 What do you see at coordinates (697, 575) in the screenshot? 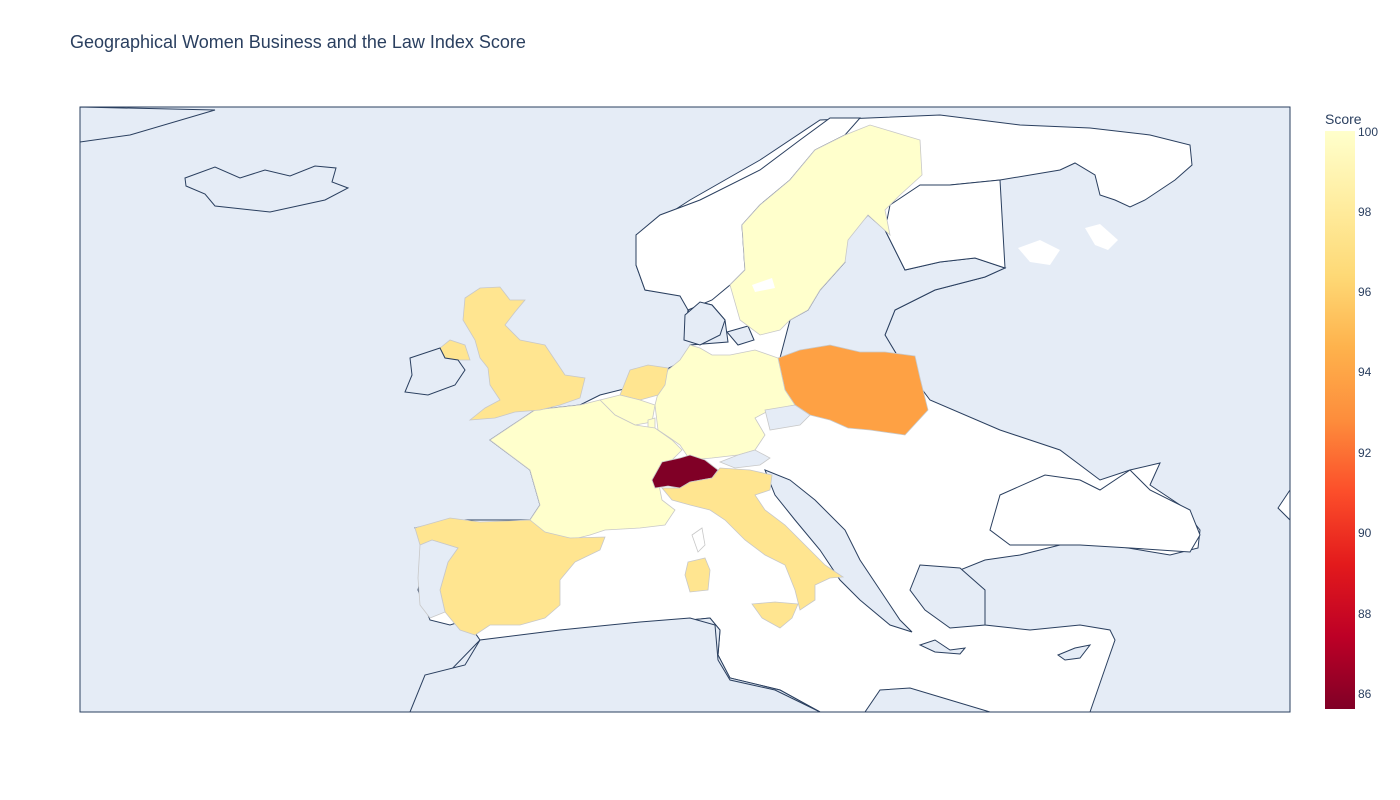
I see `country-italy-sardinia` at bounding box center [697, 575].